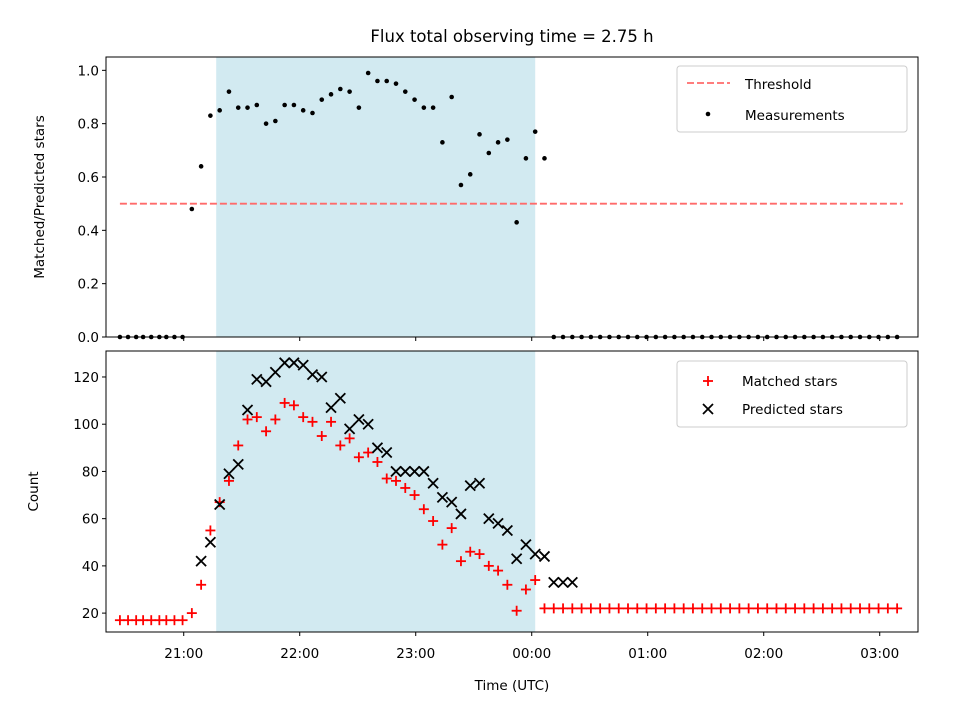 The width and height of the screenshot is (960, 720). What do you see at coordinates (34, 491) in the screenshot?
I see `count-y-axis-label: Count` at bounding box center [34, 491].